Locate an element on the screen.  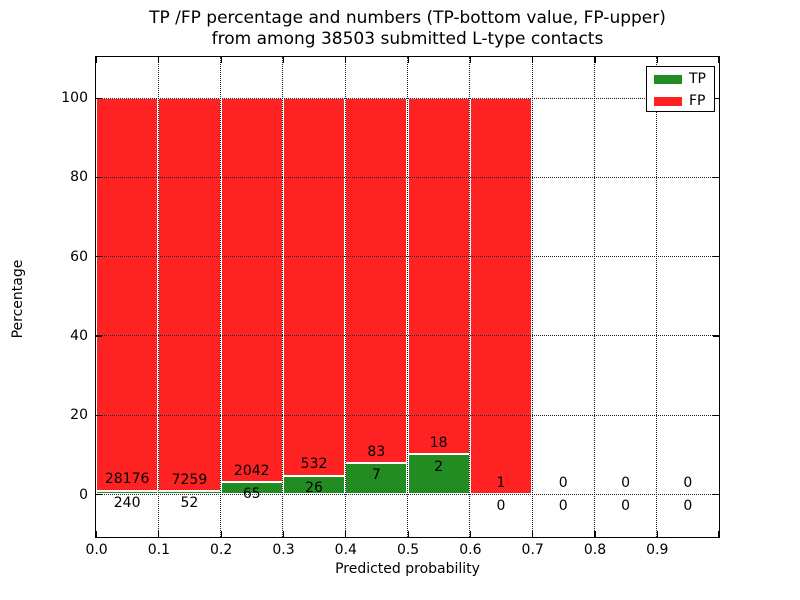
x-tick-label: 0.4 is located at coordinates (345, 550).